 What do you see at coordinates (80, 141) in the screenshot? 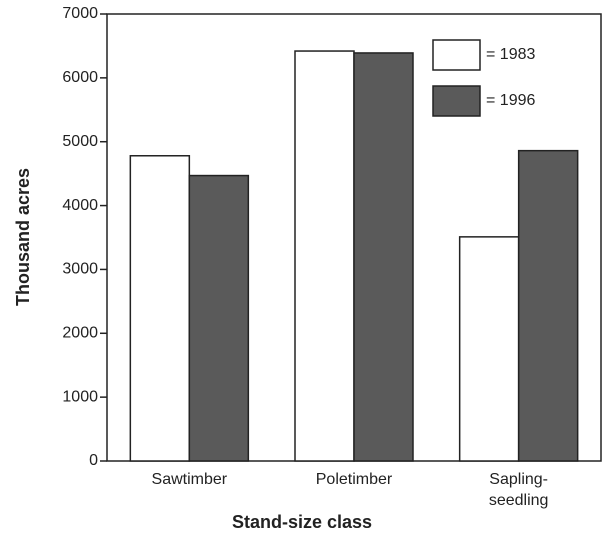
I see `y-tick-label: 5000` at bounding box center [80, 141].